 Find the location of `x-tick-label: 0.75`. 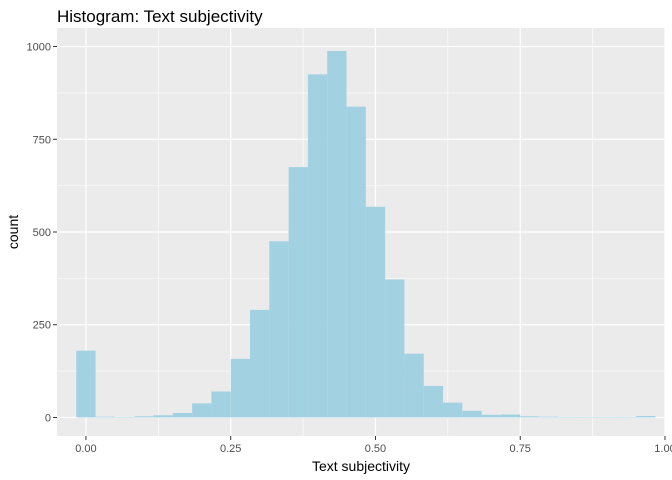

x-tick-label: 0.75 is located at coordinates (520, 449).